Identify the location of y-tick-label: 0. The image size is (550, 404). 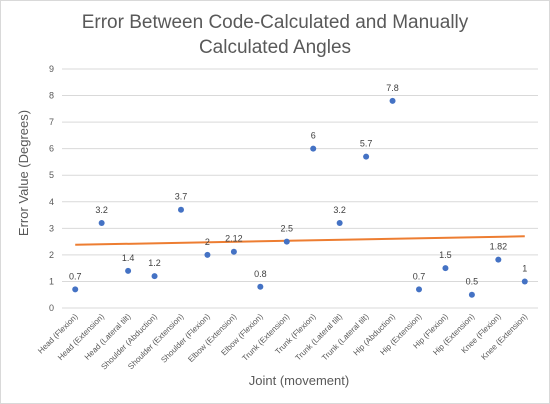
(51, 308).